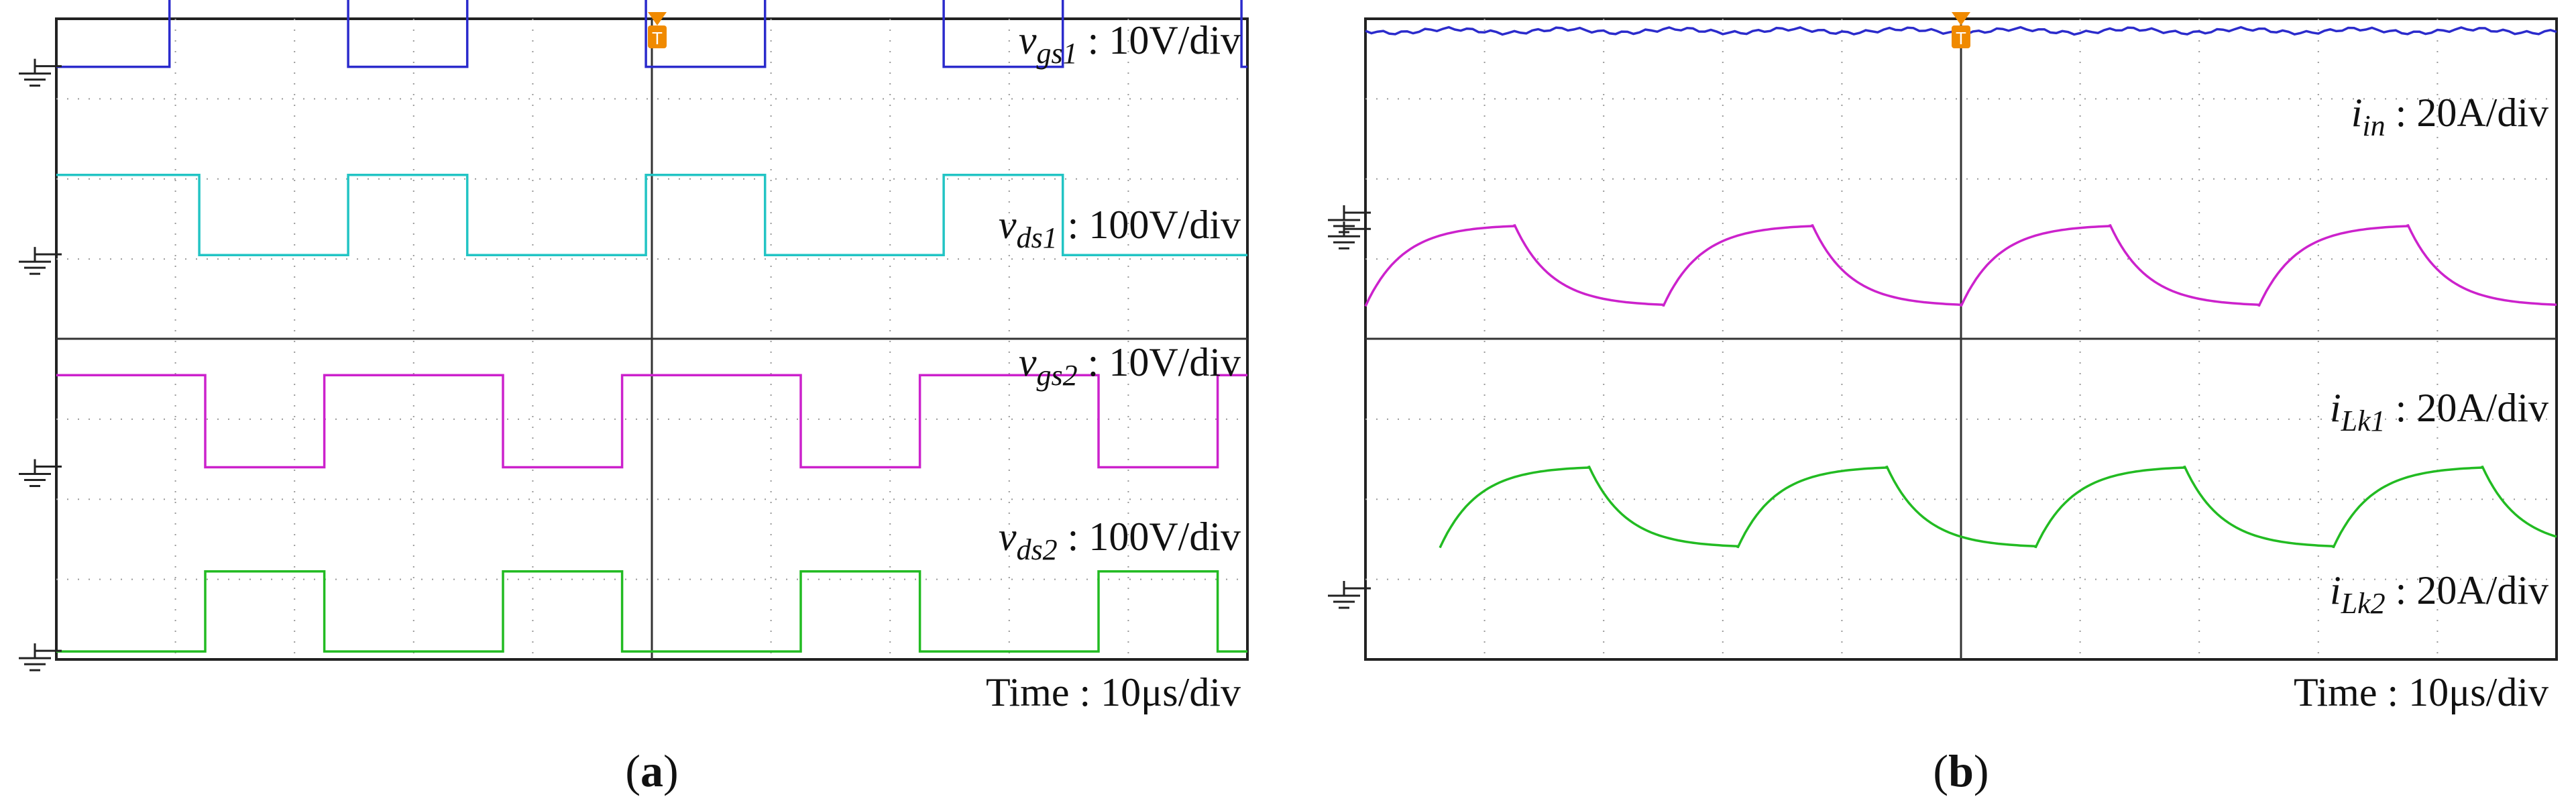 The image size is (2576, 805). What do you see at coordinates (2335, 590) in the screenshot?
I see `ilk2-sym: i` at bounding box center [2335, 590].